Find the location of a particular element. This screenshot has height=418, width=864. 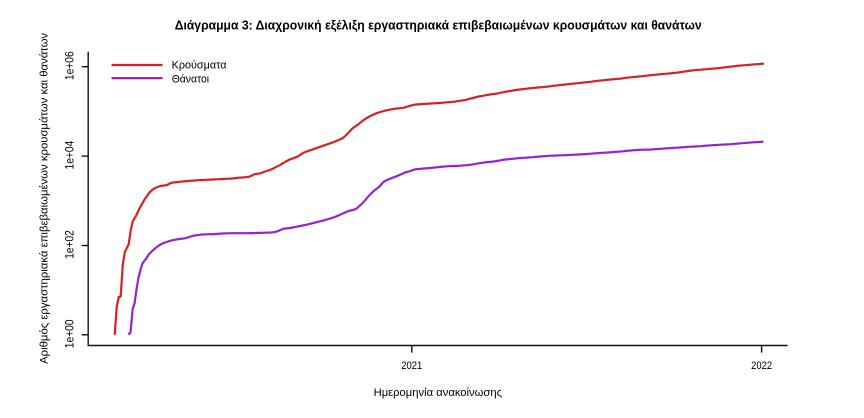

svg-text: Θάνατοι is located at coordinates (191, 79).